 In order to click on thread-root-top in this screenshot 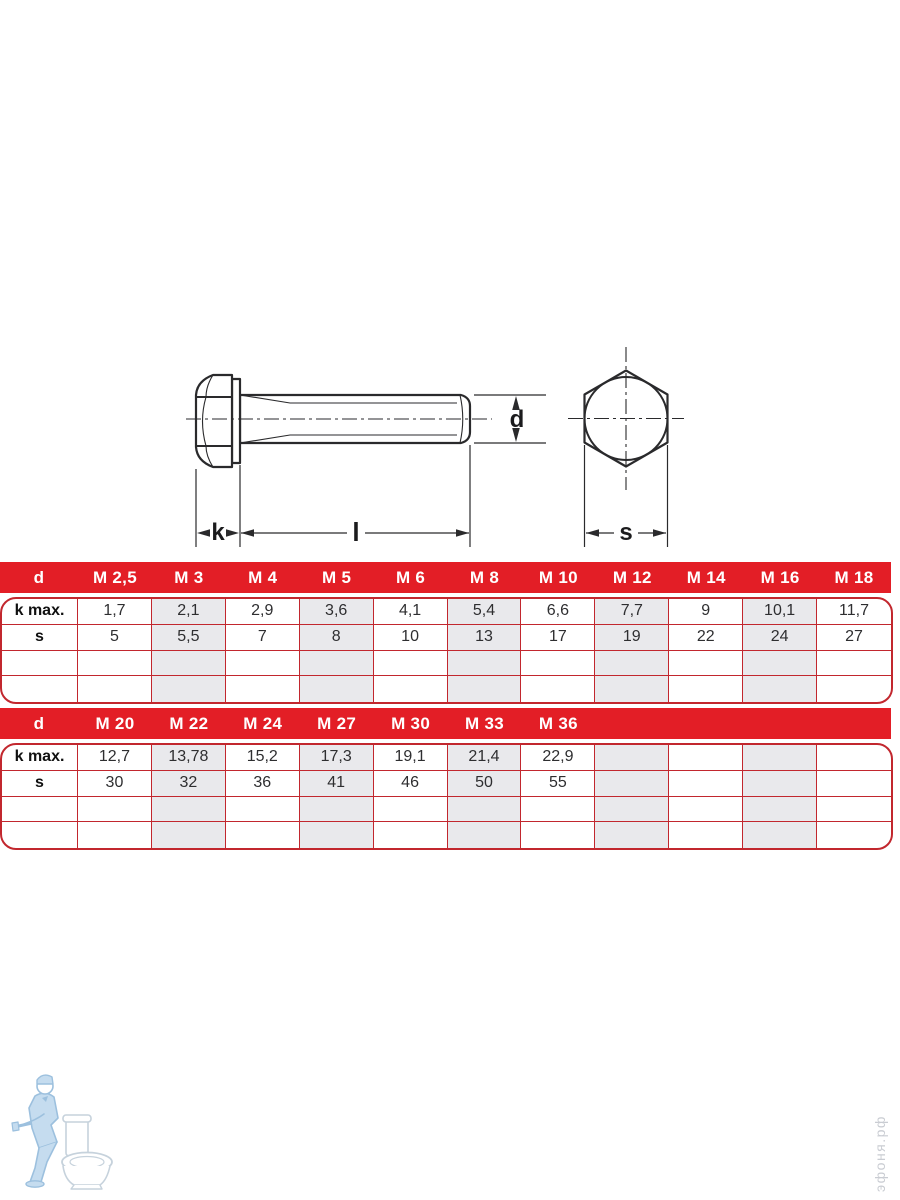, I will do `click(348, 399)`.